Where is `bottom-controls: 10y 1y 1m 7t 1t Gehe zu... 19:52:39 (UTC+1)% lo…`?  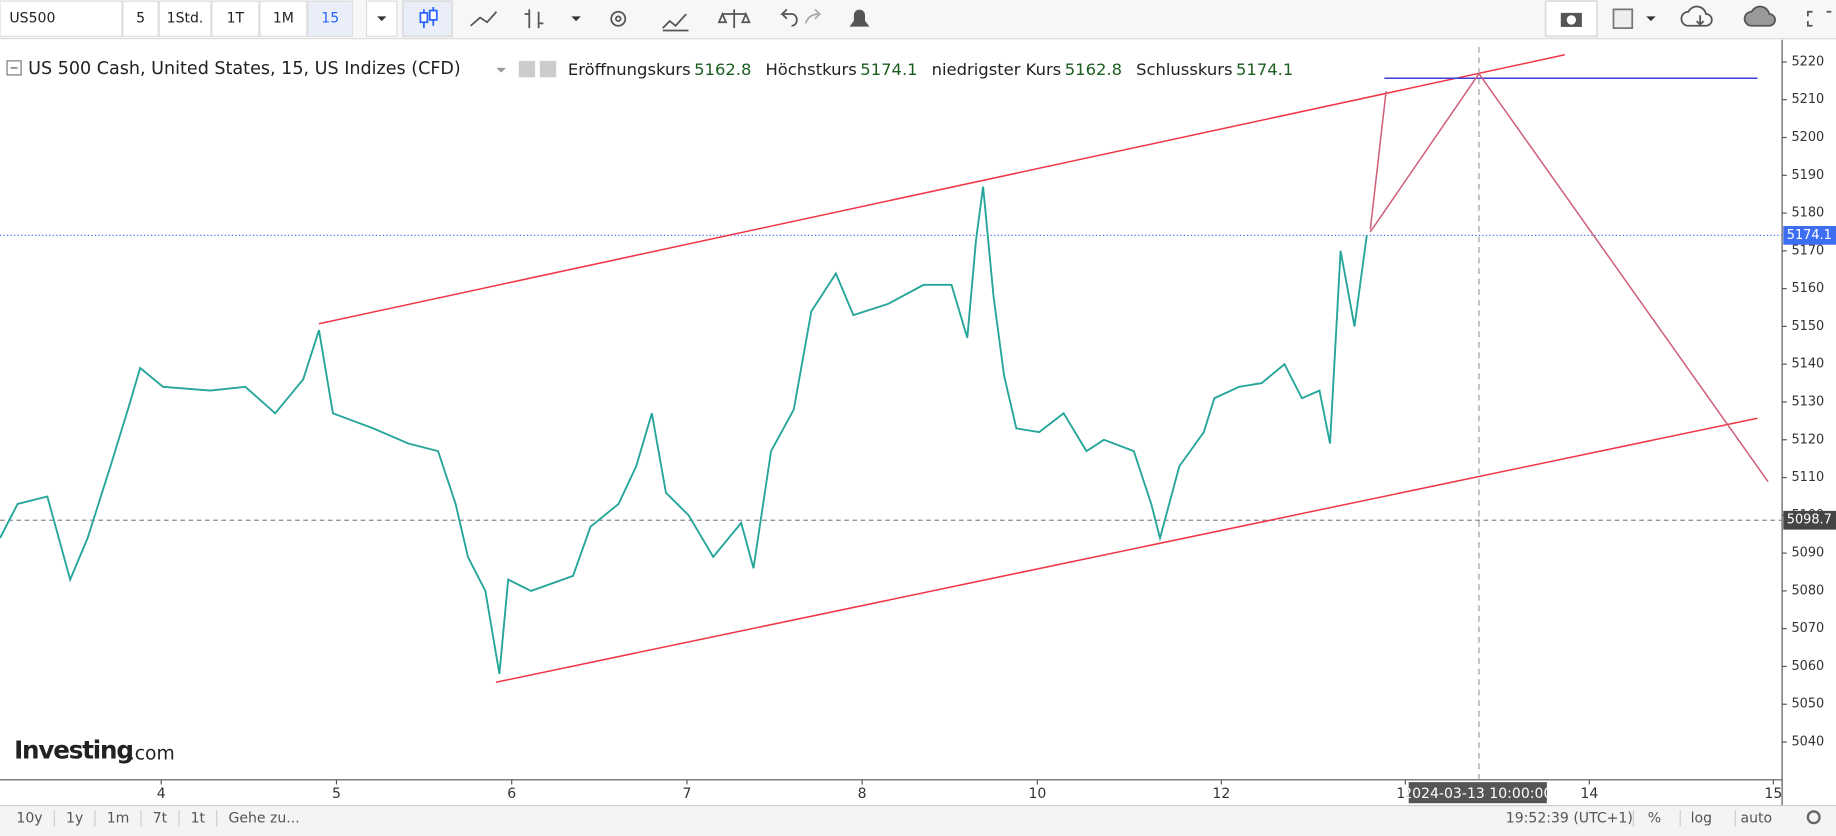
bottom-controls: 10y 1y 1m 7t 1t Gehe zu... 19:52:39 (UTC+1)% lo… is located at coordinates (894, 818).